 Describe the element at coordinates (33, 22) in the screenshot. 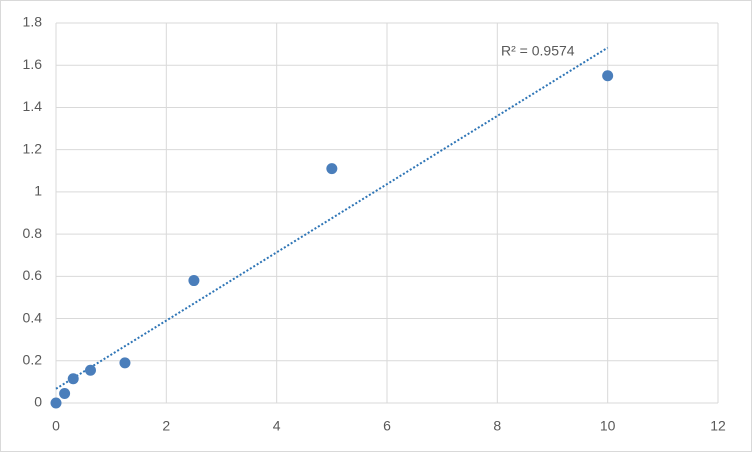

I see `y-tick-label: 1.8` at that location.